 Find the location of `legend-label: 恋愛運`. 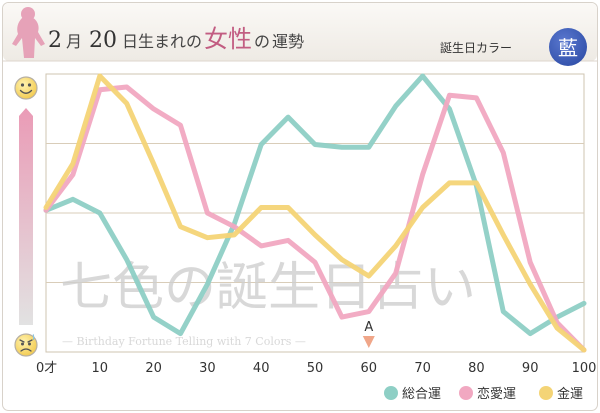

legend-label: 恋愛運 is located at coordinates (496, 394).